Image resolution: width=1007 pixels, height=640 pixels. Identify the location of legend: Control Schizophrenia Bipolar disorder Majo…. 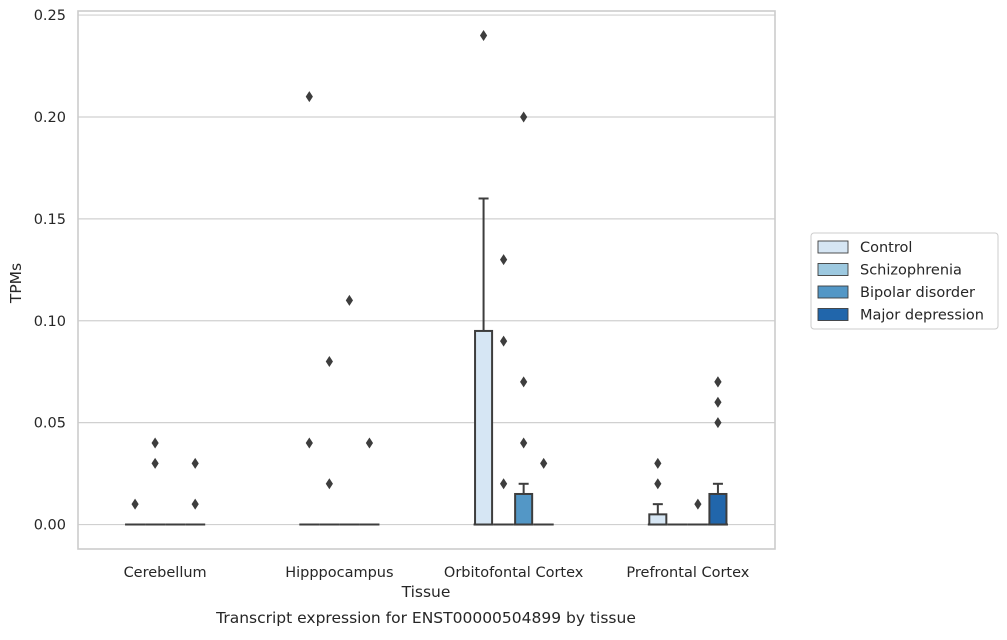
(904, 281).